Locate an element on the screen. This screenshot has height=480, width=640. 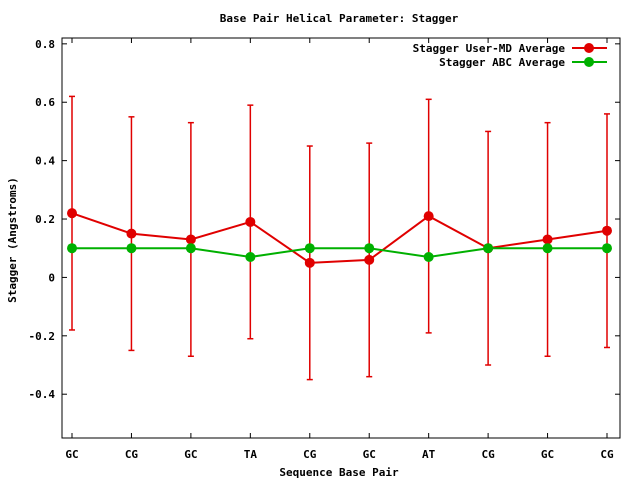
y-tick-label: -0.4 is located at coordinates (42, 394).